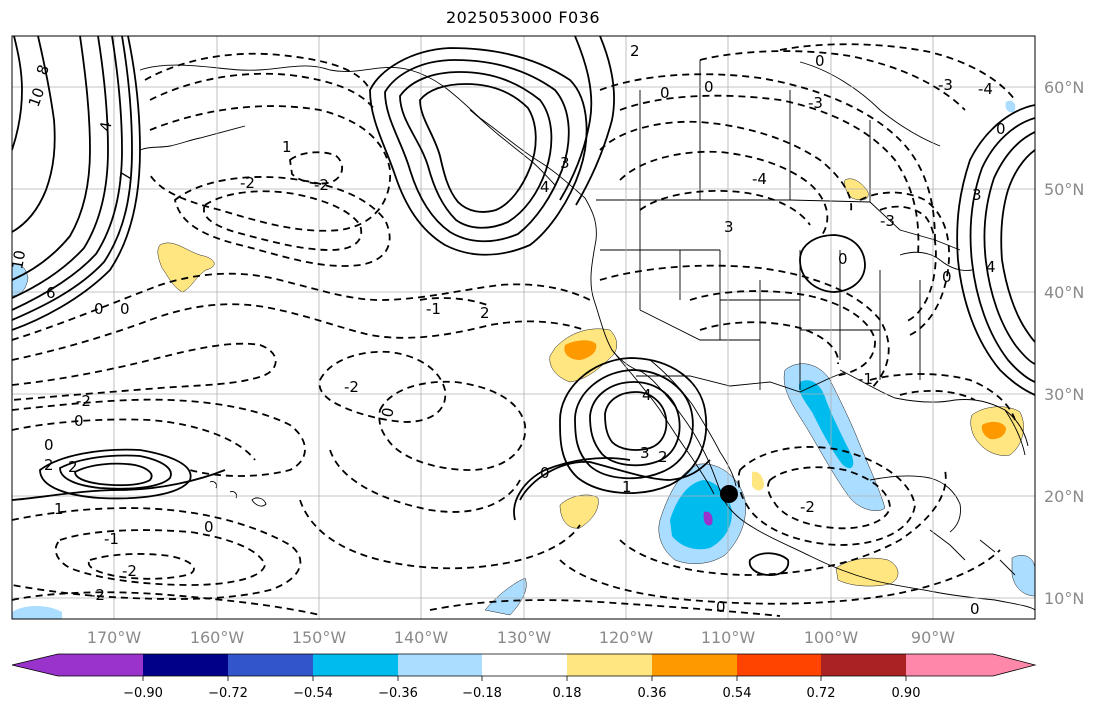 The height and width of the screenshot is (712, 1105). Describe the element at coordinates (192, 138) in the screenshot. I see `aleutian-islands` at that location.